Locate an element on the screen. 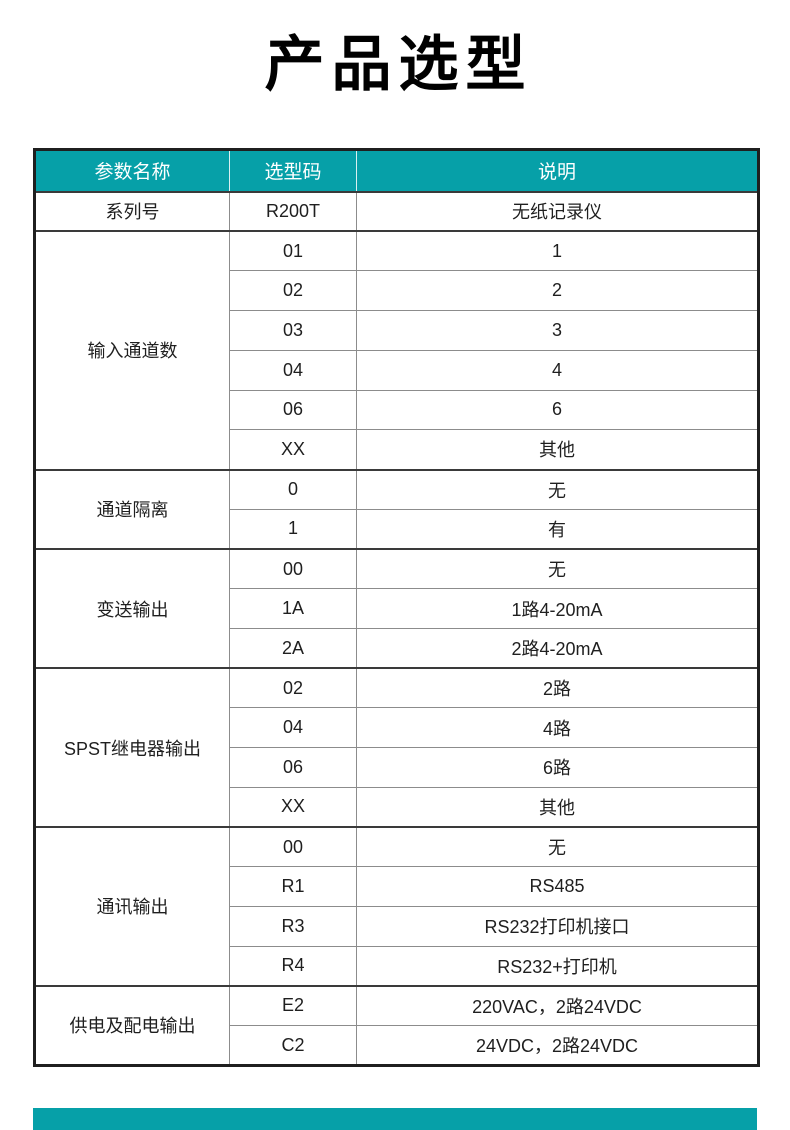  selection-code-cell: R200T is located at coordinates (293, 211).